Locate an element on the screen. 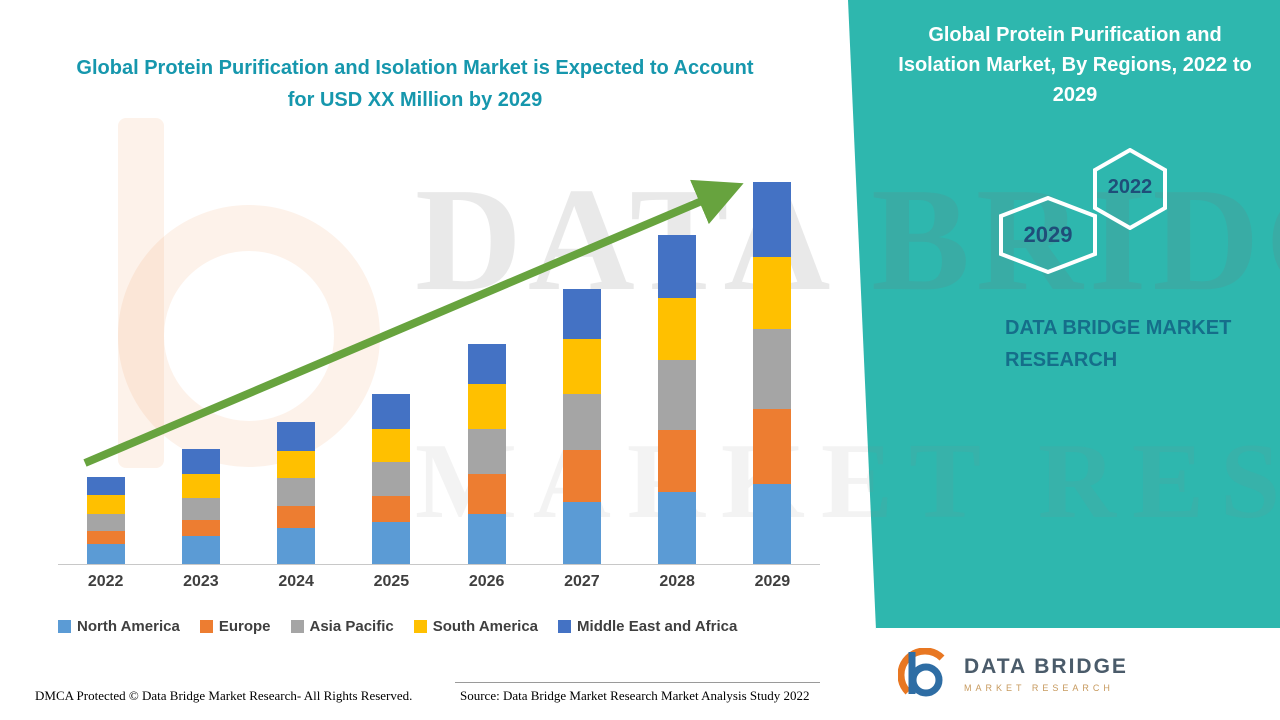 The width and height of the screenshot is (1280, 720). x-axis-label-2027: 2027 is located at coordinates (582, 581).